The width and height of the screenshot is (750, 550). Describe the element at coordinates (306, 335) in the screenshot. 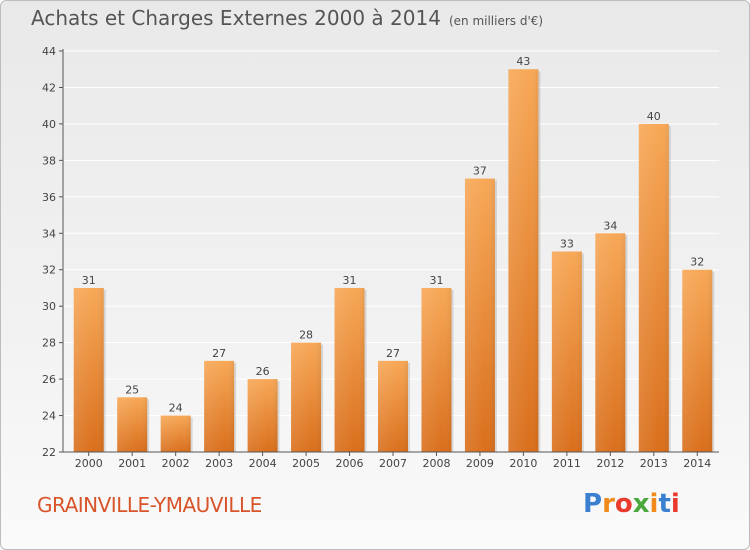

I see `data-label: 28` at that location.